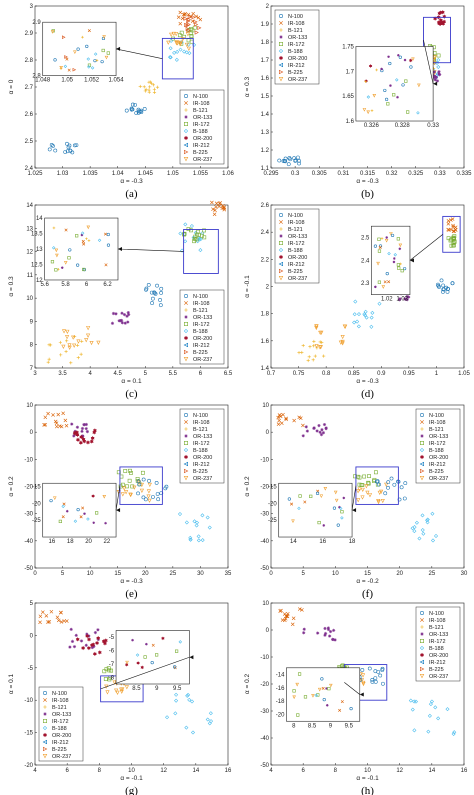 This screenshot has width=474, height=795. Describe the element at coordinates (365, 239) in the screenshot. I see `inset-y-tick-label: 2.5` at that location.